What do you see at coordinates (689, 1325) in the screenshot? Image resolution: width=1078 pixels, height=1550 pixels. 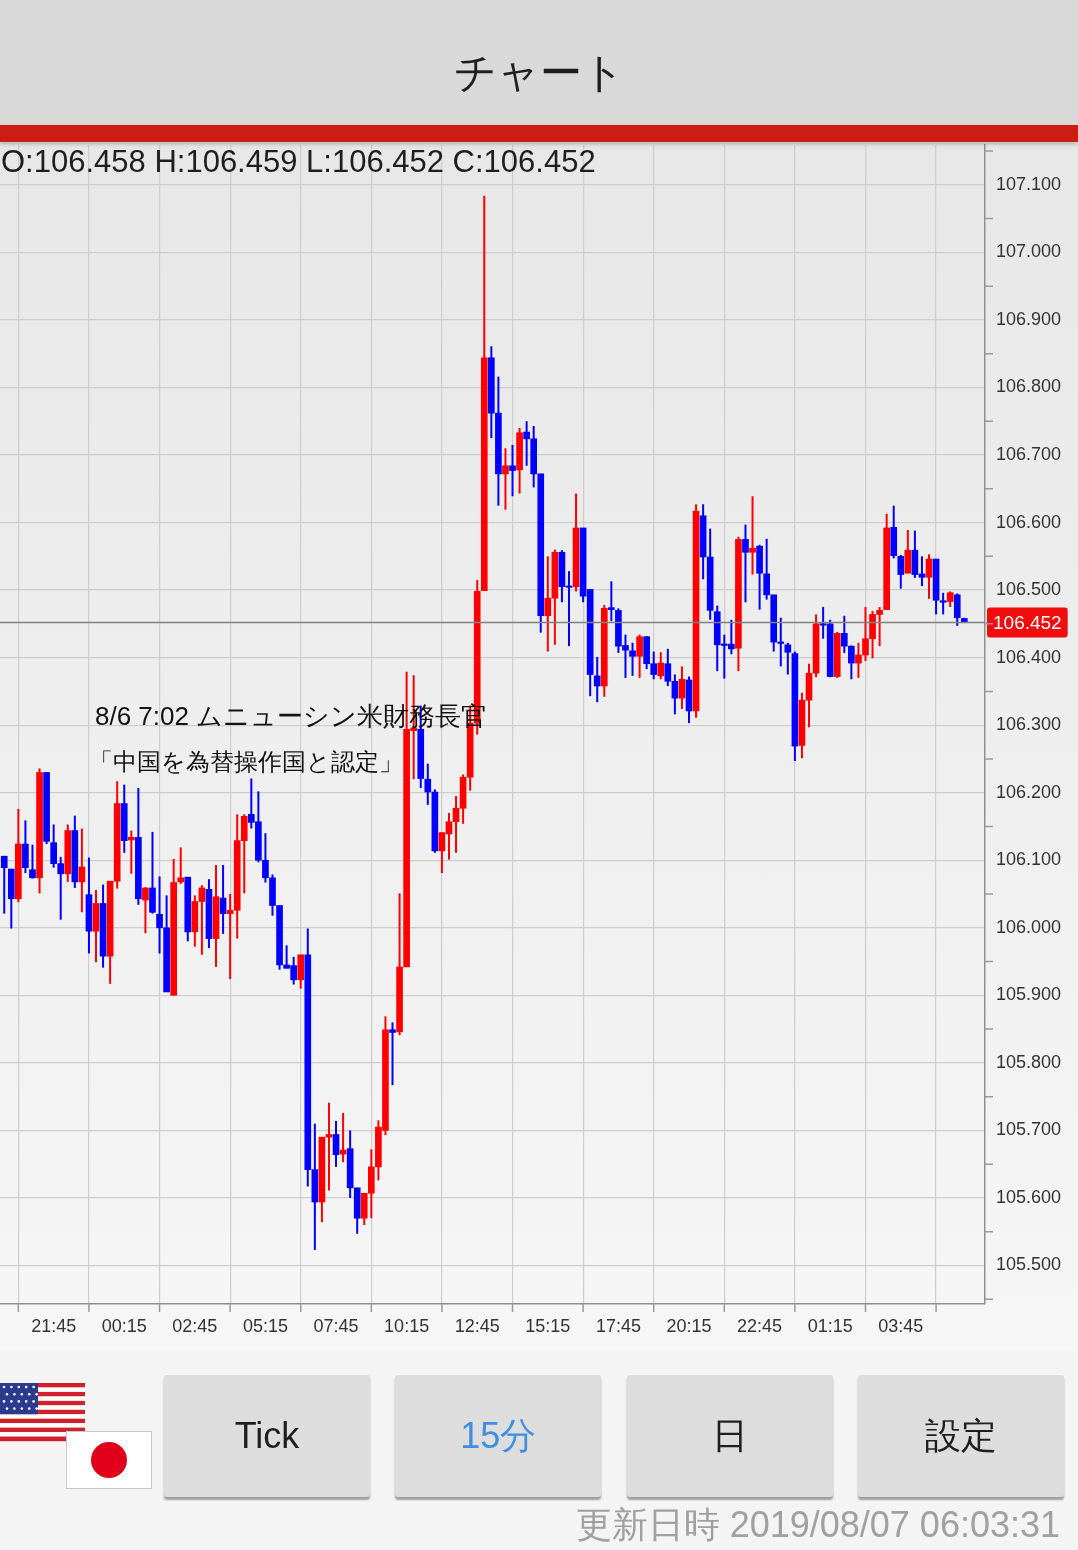 I see `x-tick-label: 20:15` at bounding box center [689, 1325].